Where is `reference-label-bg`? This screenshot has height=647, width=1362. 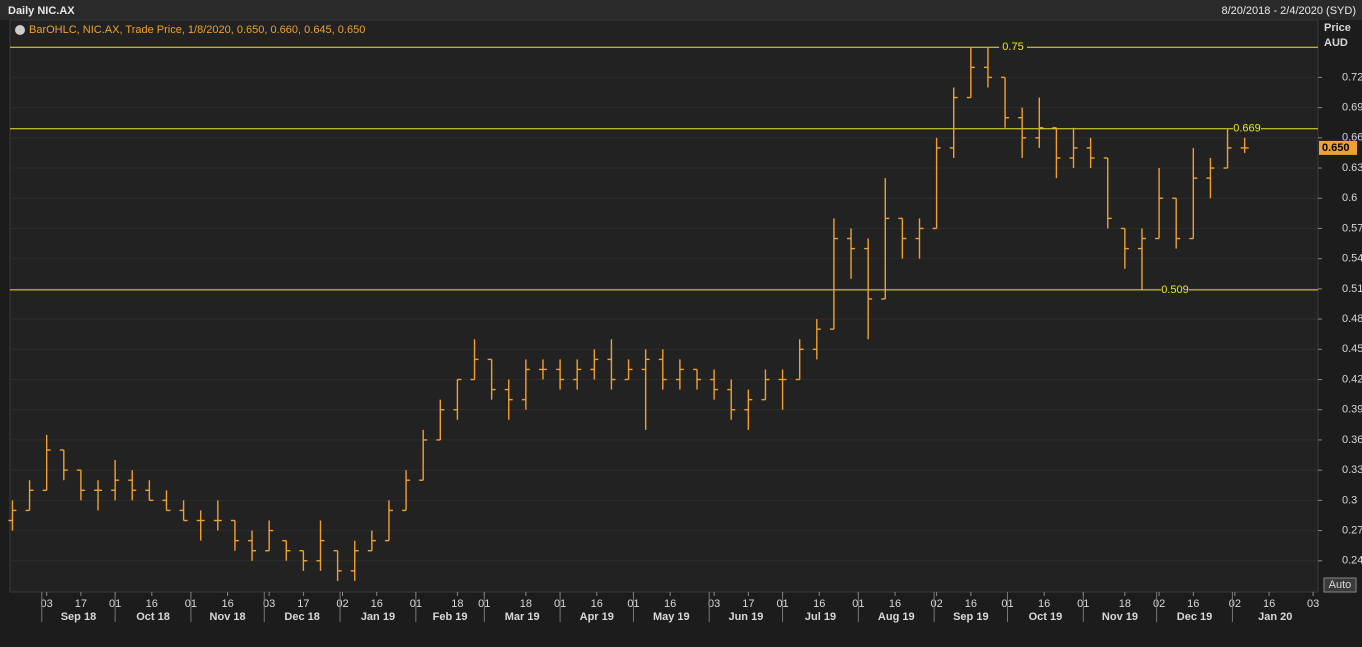 reference-label-bg is located at coordinates (1247, 128).